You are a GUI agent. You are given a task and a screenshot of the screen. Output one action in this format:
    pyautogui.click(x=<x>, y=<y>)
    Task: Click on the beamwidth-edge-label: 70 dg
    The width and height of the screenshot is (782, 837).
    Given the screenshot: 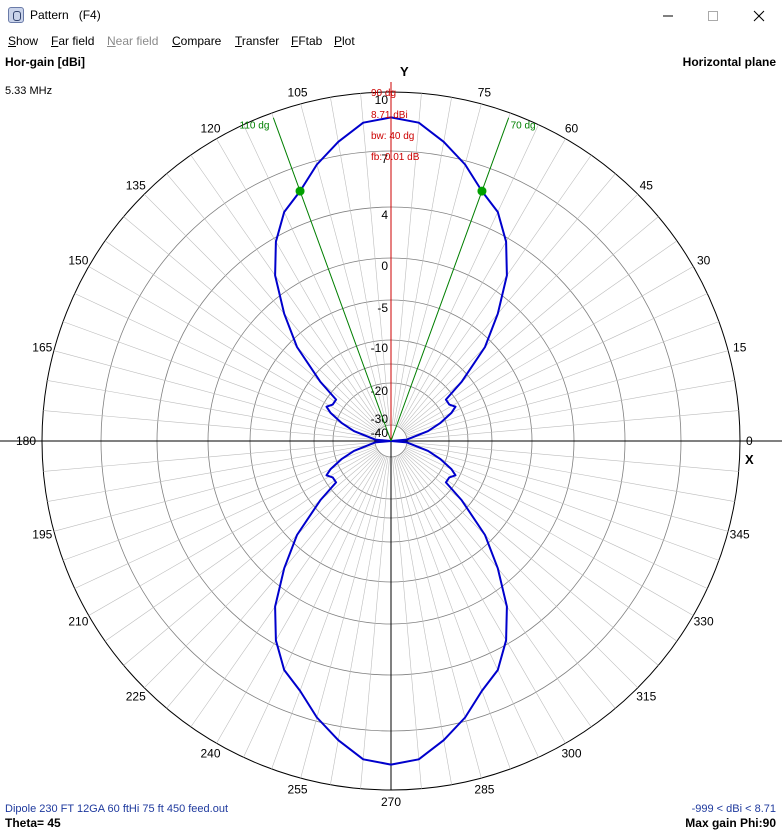 What is the action you would take?
    pyautogui.click(x=523, y=125)
    